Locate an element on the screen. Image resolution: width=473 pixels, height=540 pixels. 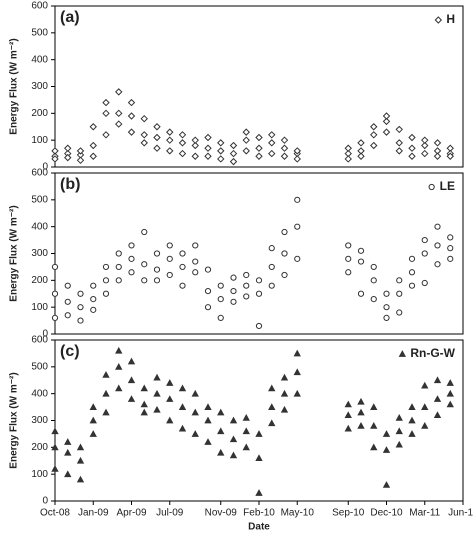
legend-marker is located at coordinates (431, 187).